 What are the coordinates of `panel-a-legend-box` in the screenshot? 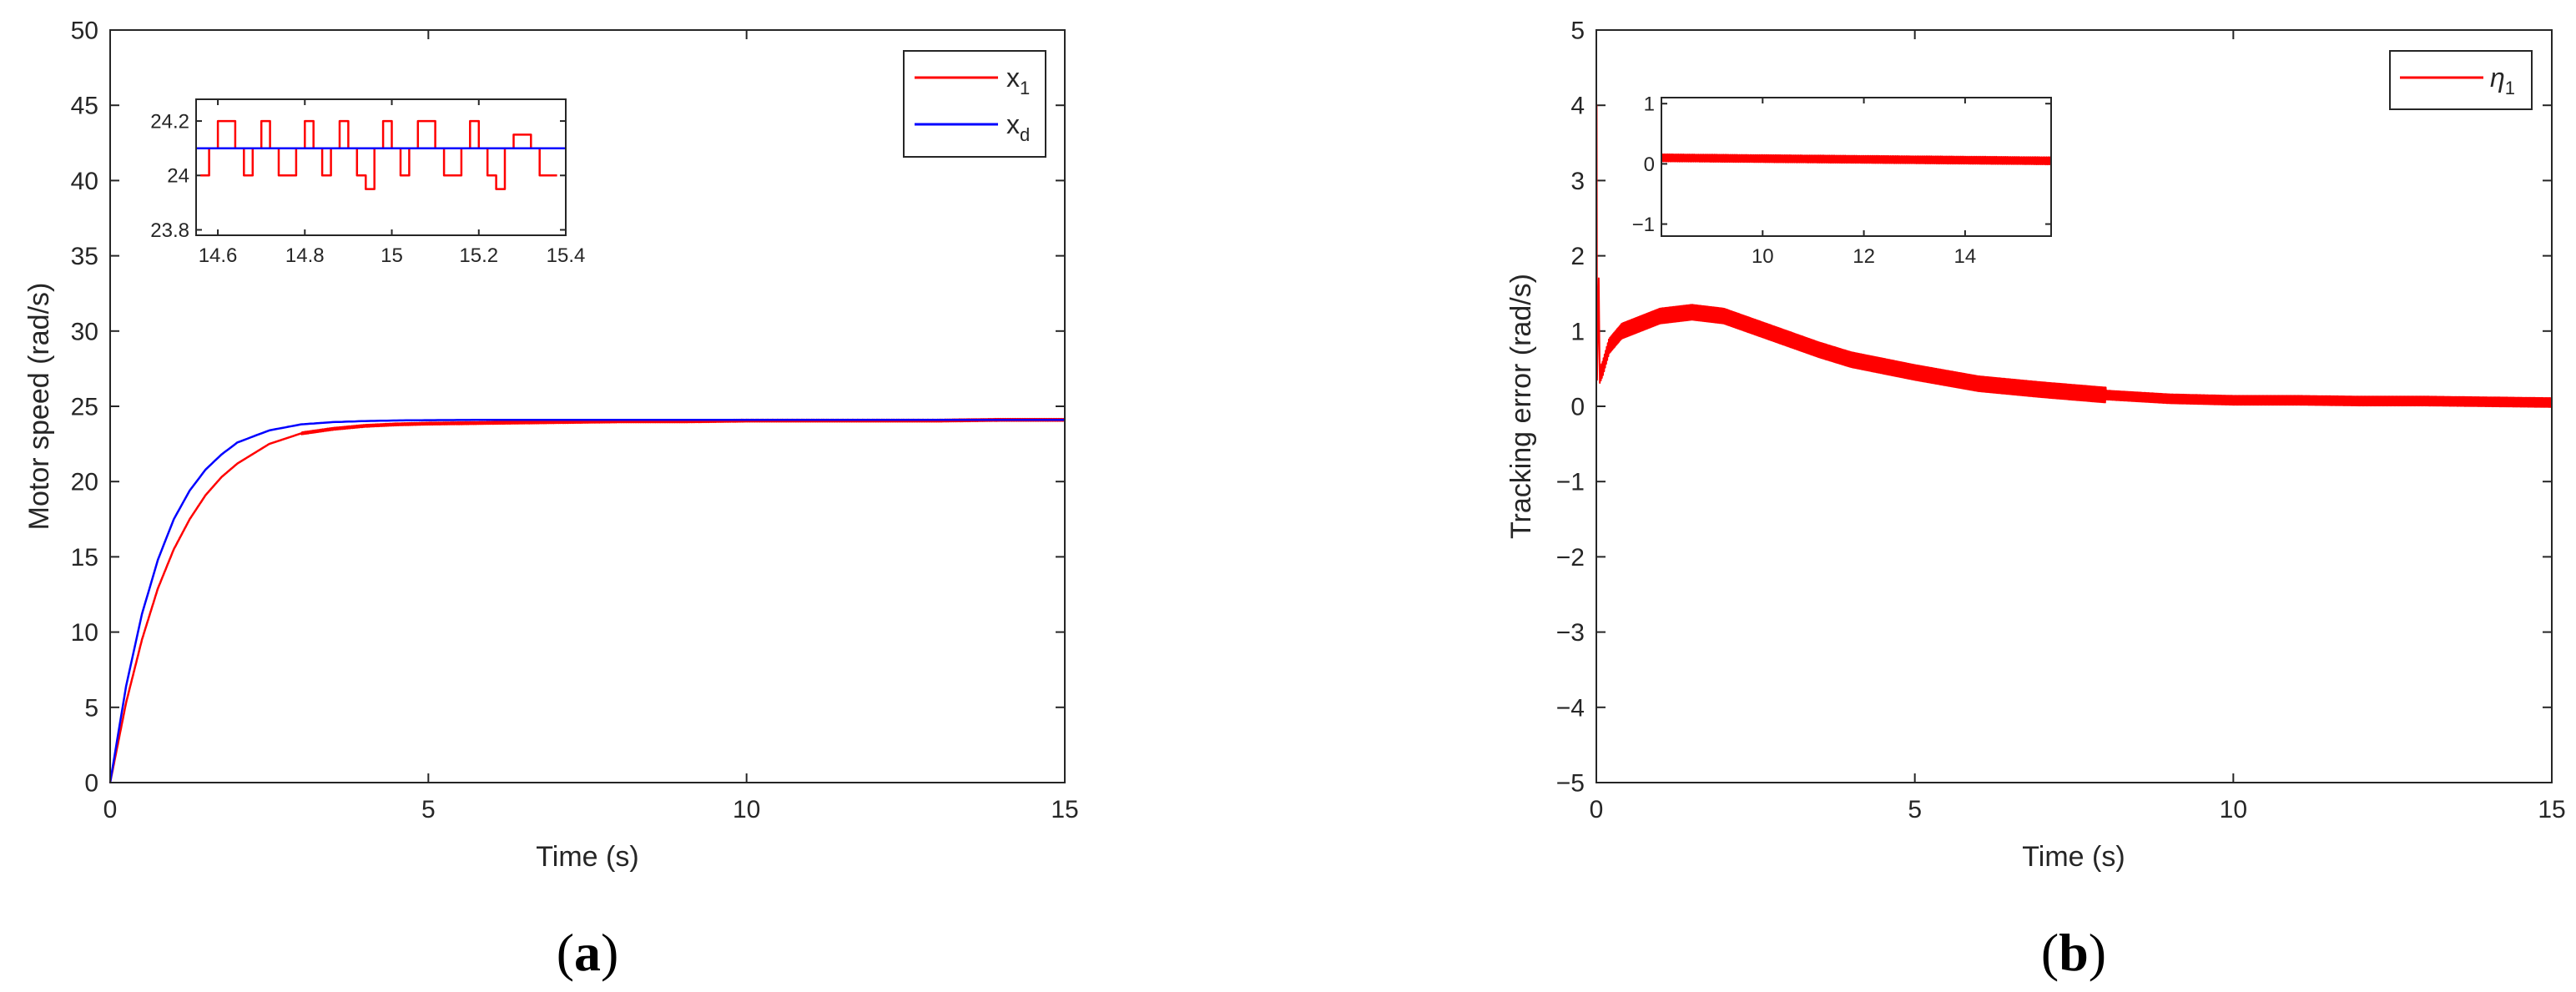 It's located at (975, 104).